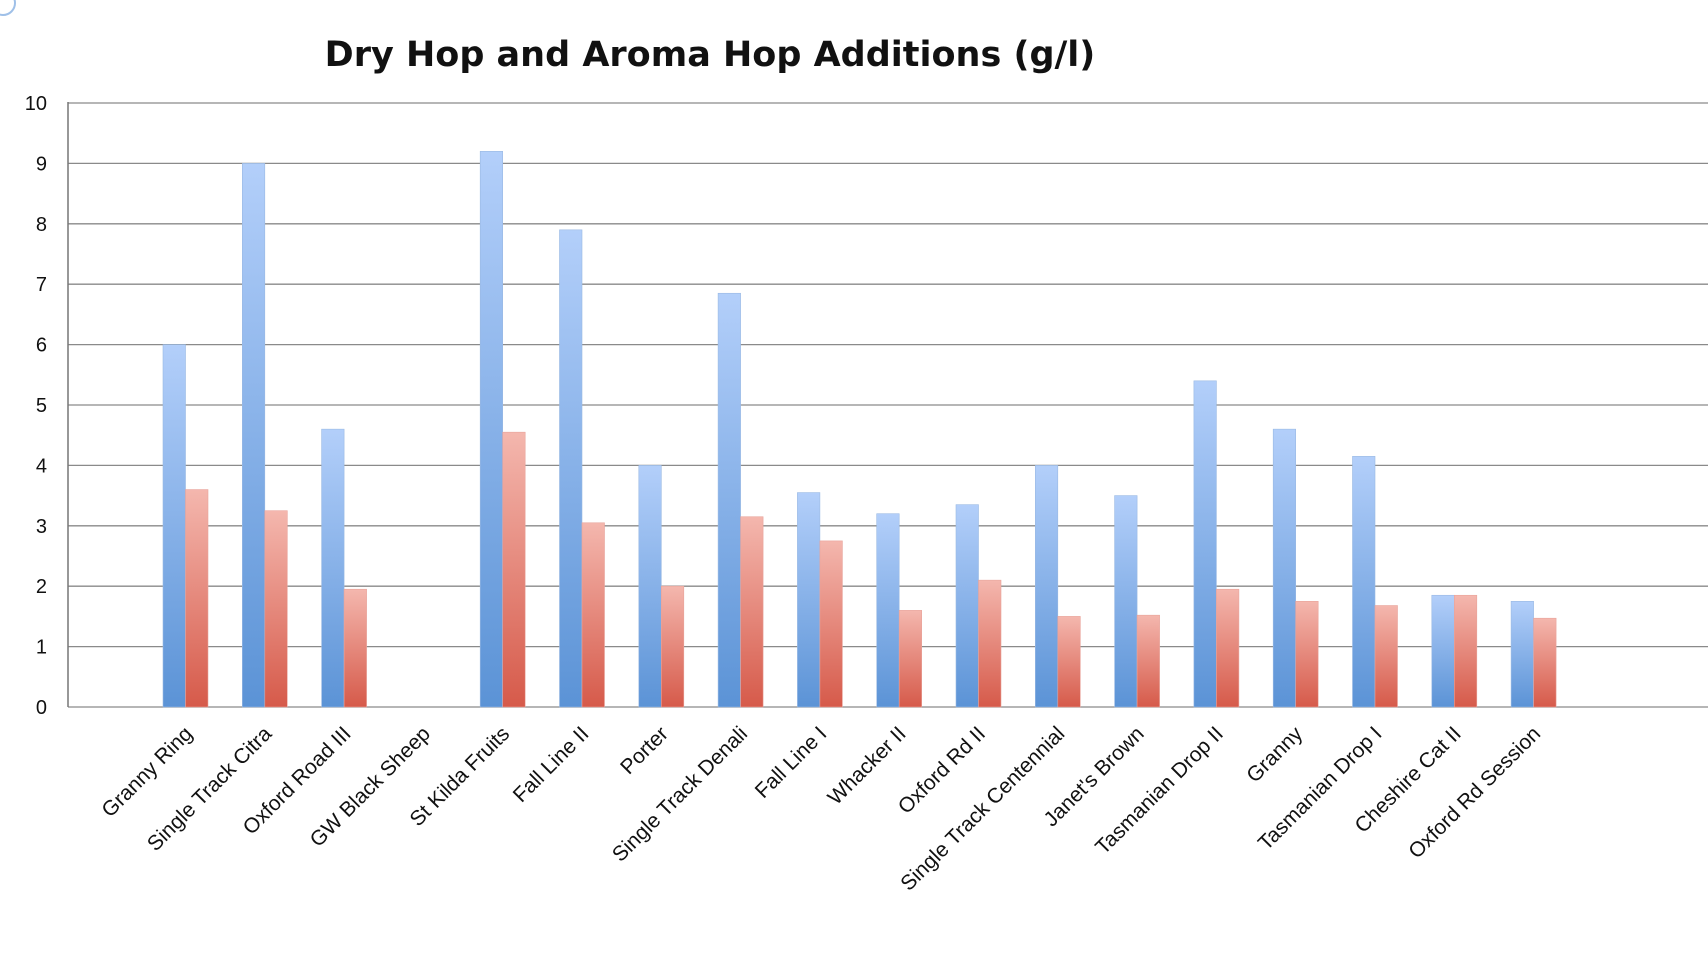 This screenshot has width=1708, height=974. Describe the element at coordinates (41, 527) in the screenshot. I see `y-tick-label: 3` at that location.